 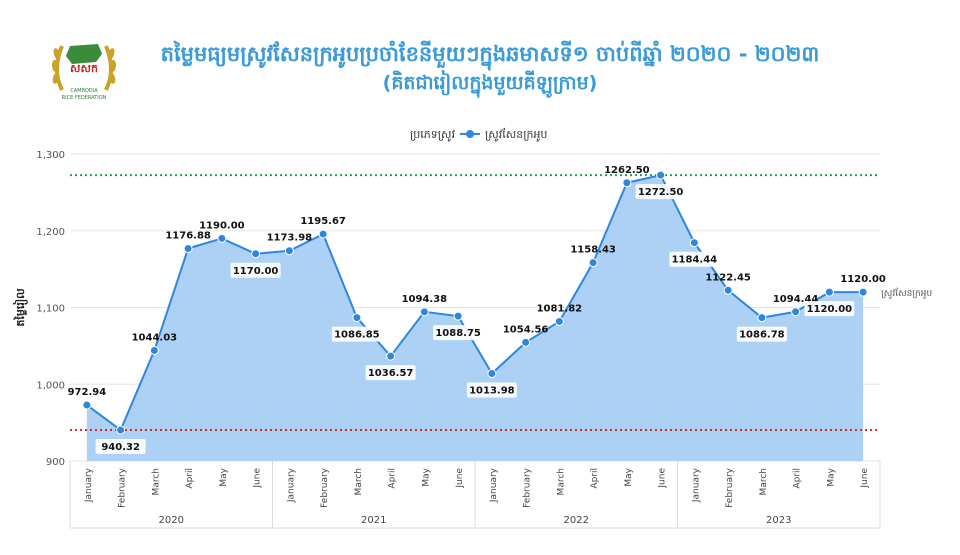 What do you see at coordinates (432, 135) in the screenshot?
I see `legend-title: ប្រភេទស្រូវ` at bounding box center [432, 135].